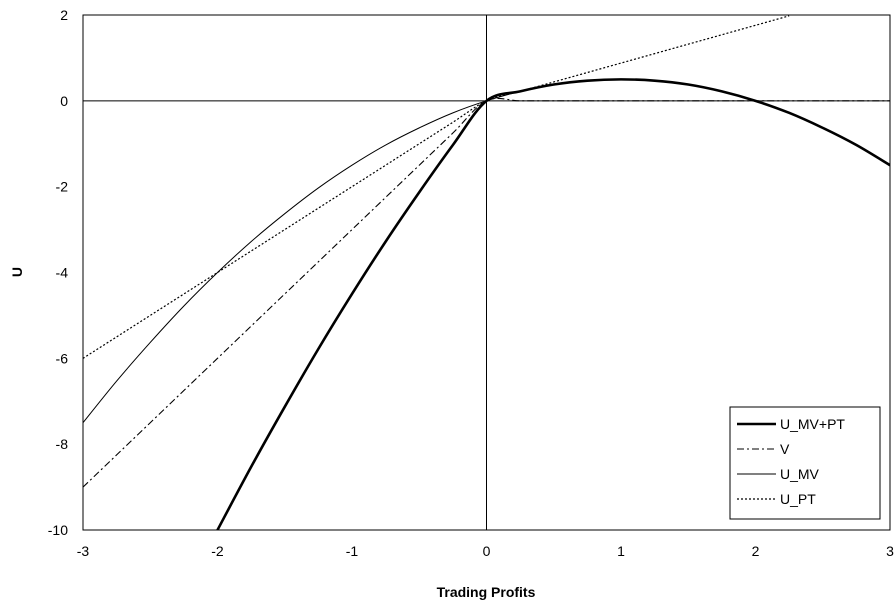 The image size is (896, 606). I want to click on y-tick-label: -8, so click(62, 444).